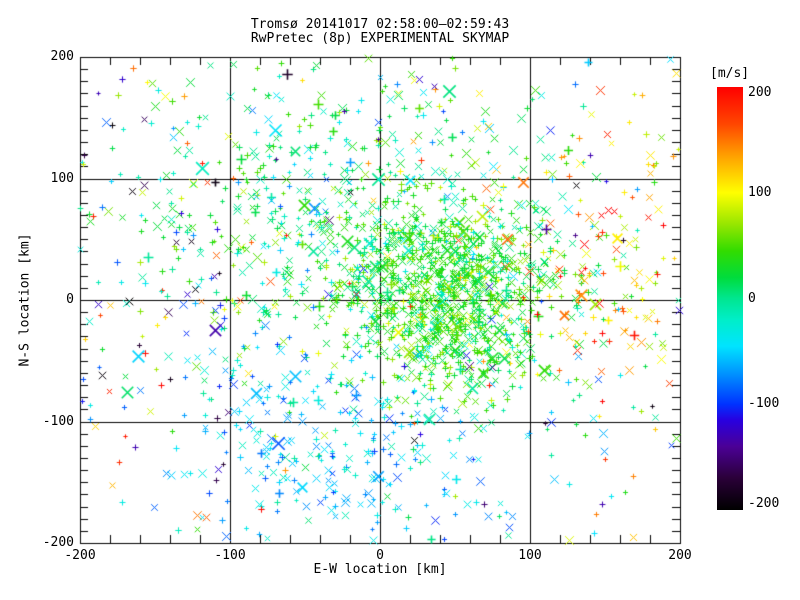  What do you see at coordinates (58, 542) in the screenshot?
I see `y-tick-label: -200` at bounding box center [58, 542].